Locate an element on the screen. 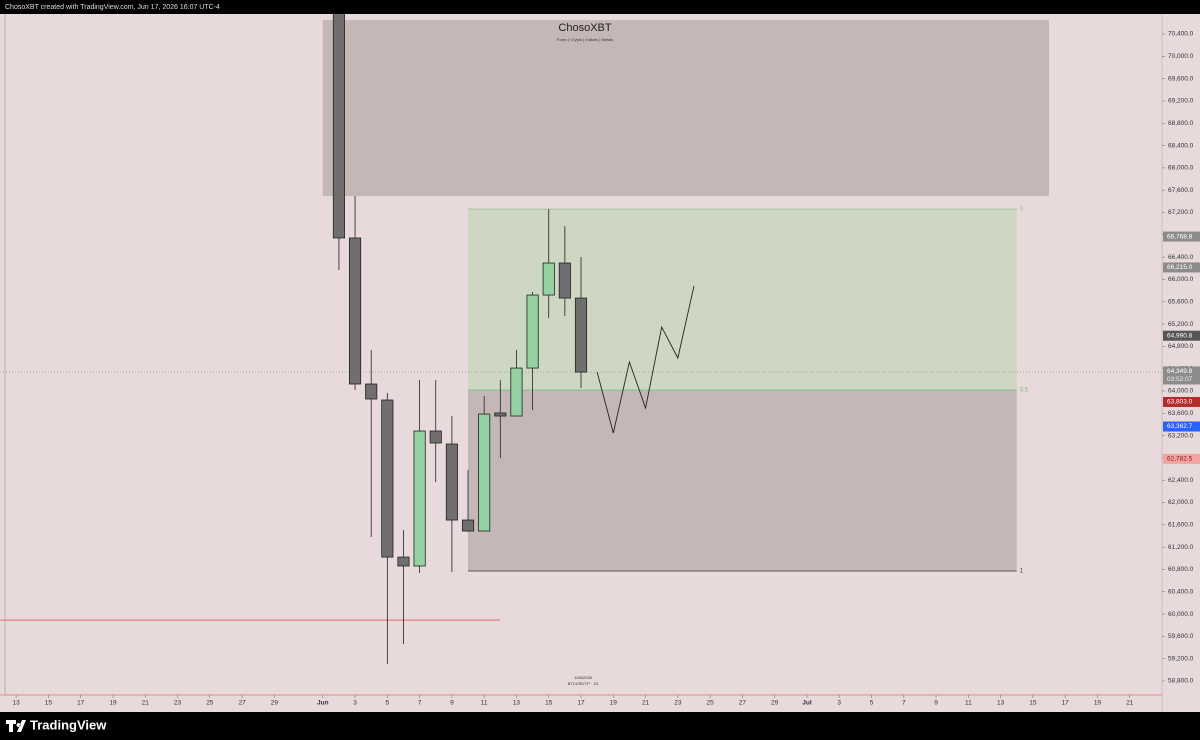  y-tick-label: 63,600.0 is located at coordinates (1181, 413).